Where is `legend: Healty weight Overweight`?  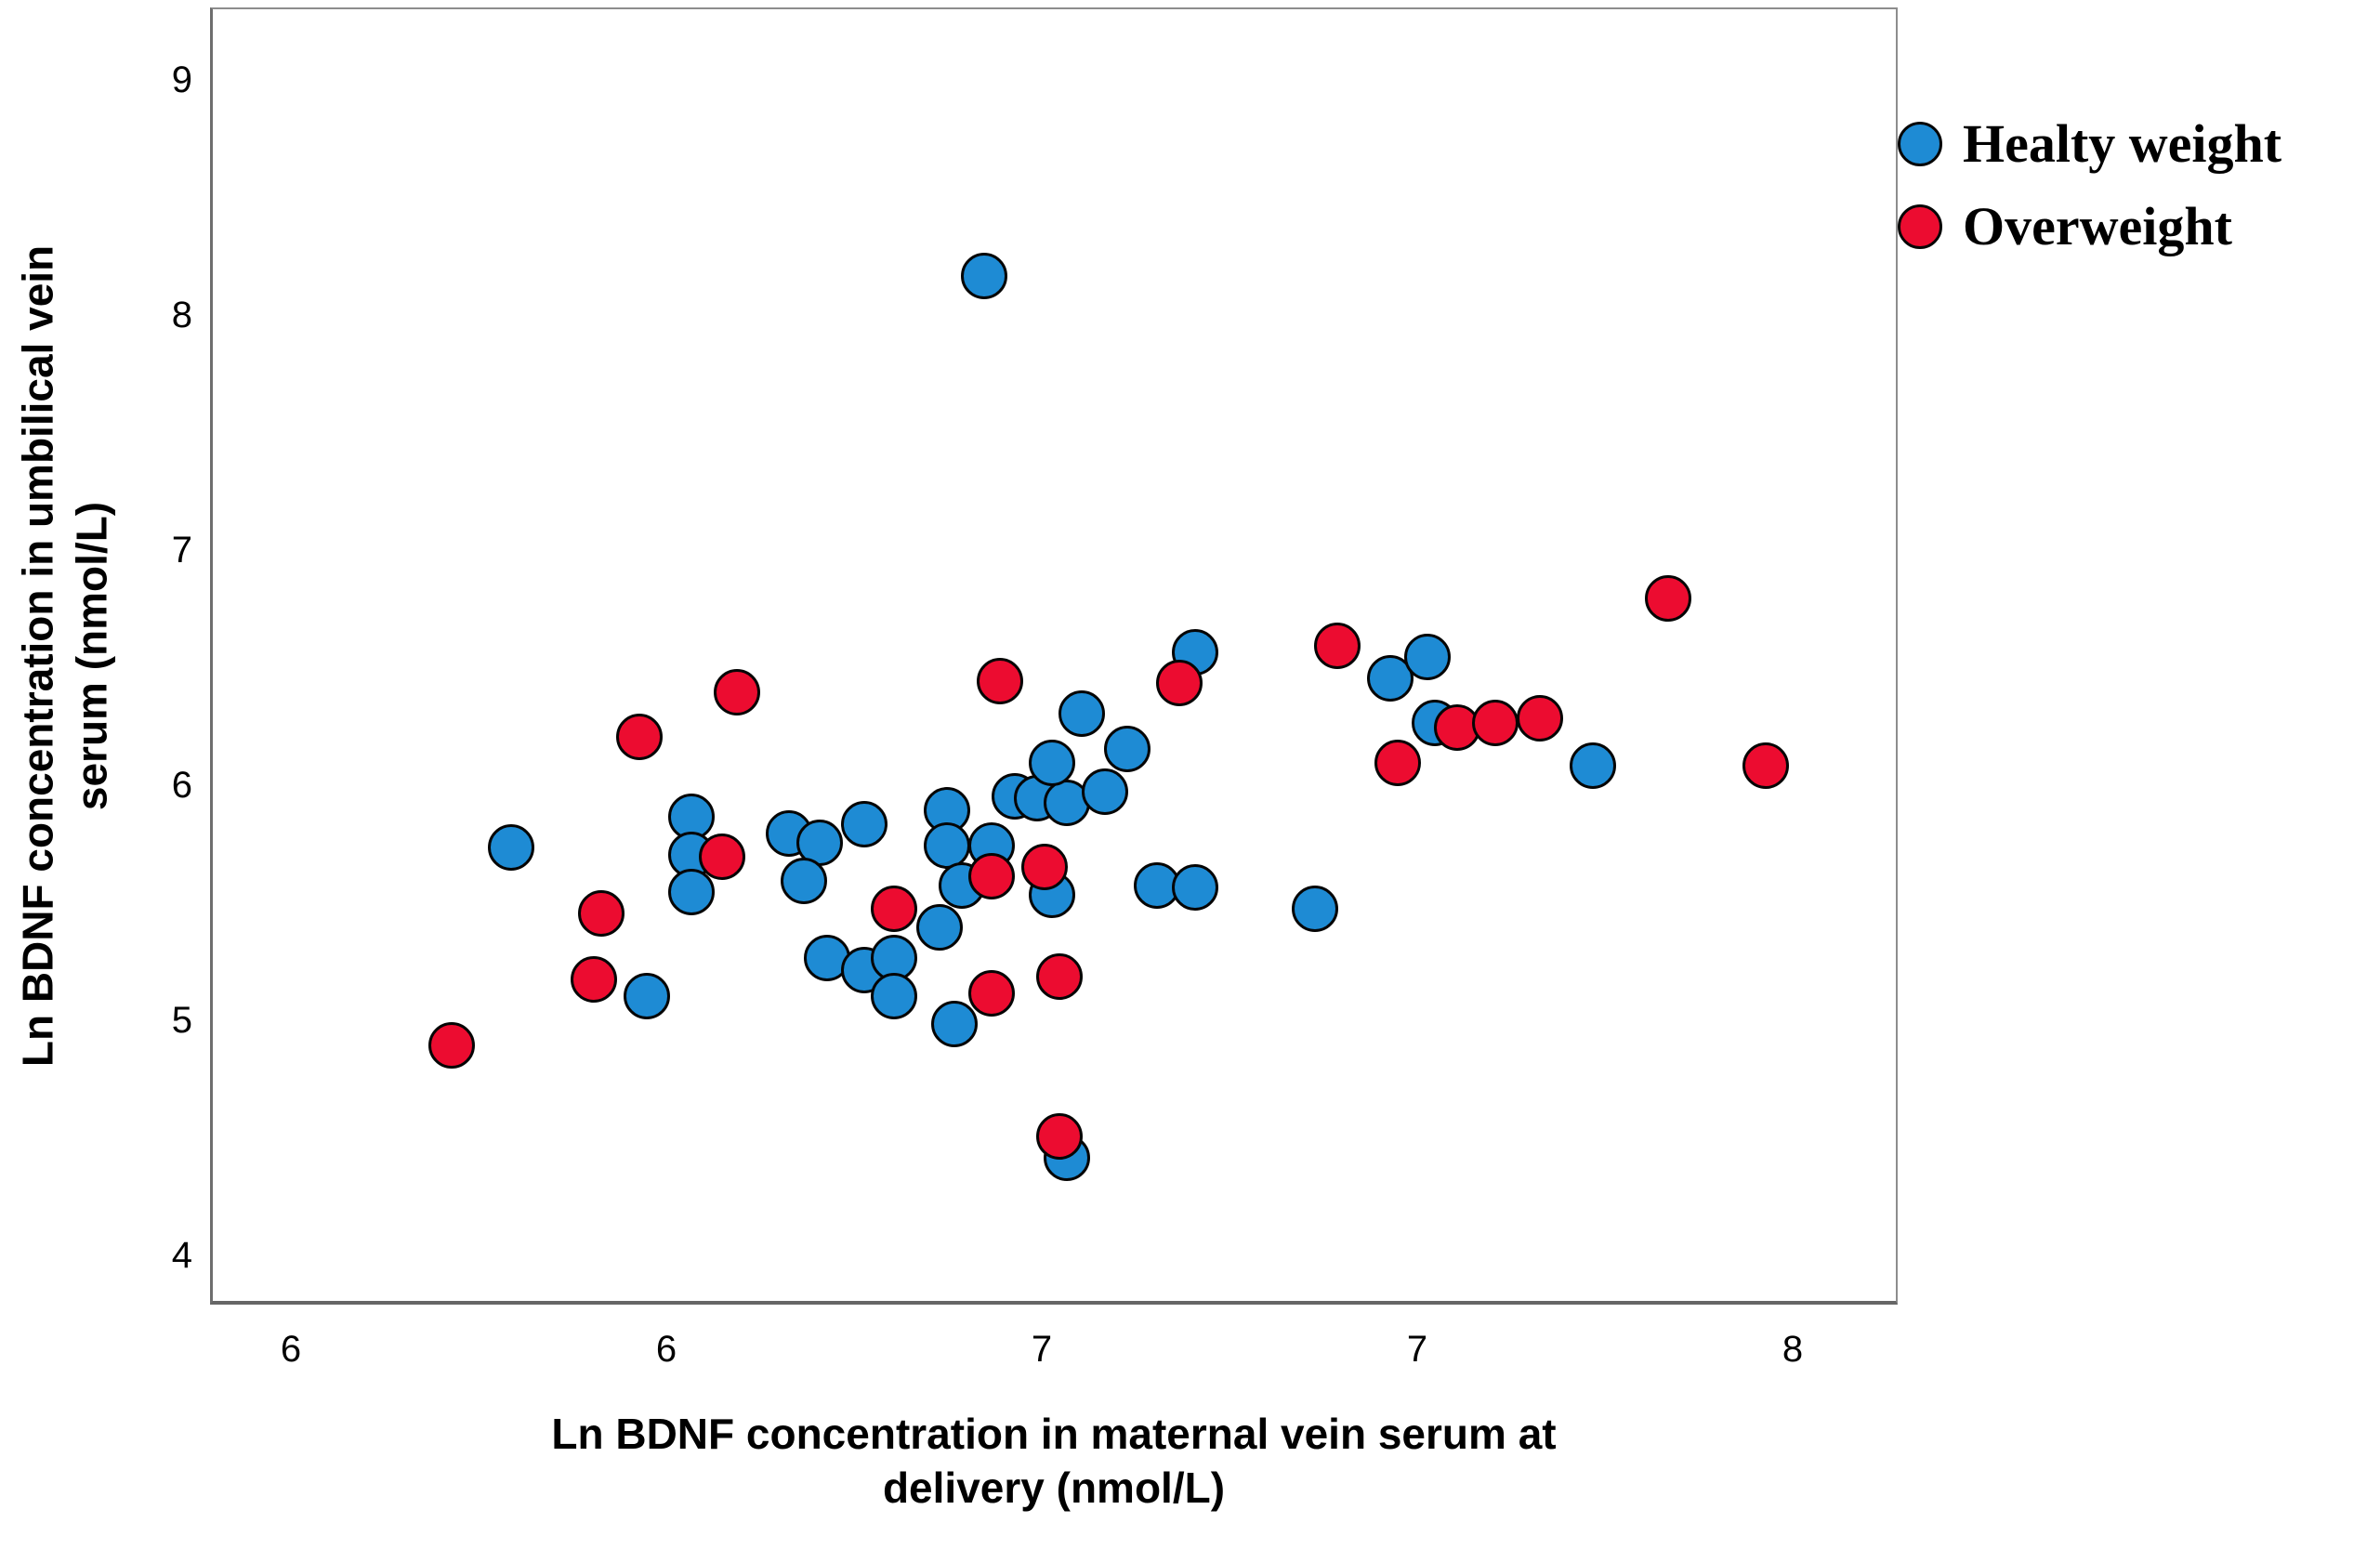 legend: Healty weight Overweight is located at coordinates (2084, 185).